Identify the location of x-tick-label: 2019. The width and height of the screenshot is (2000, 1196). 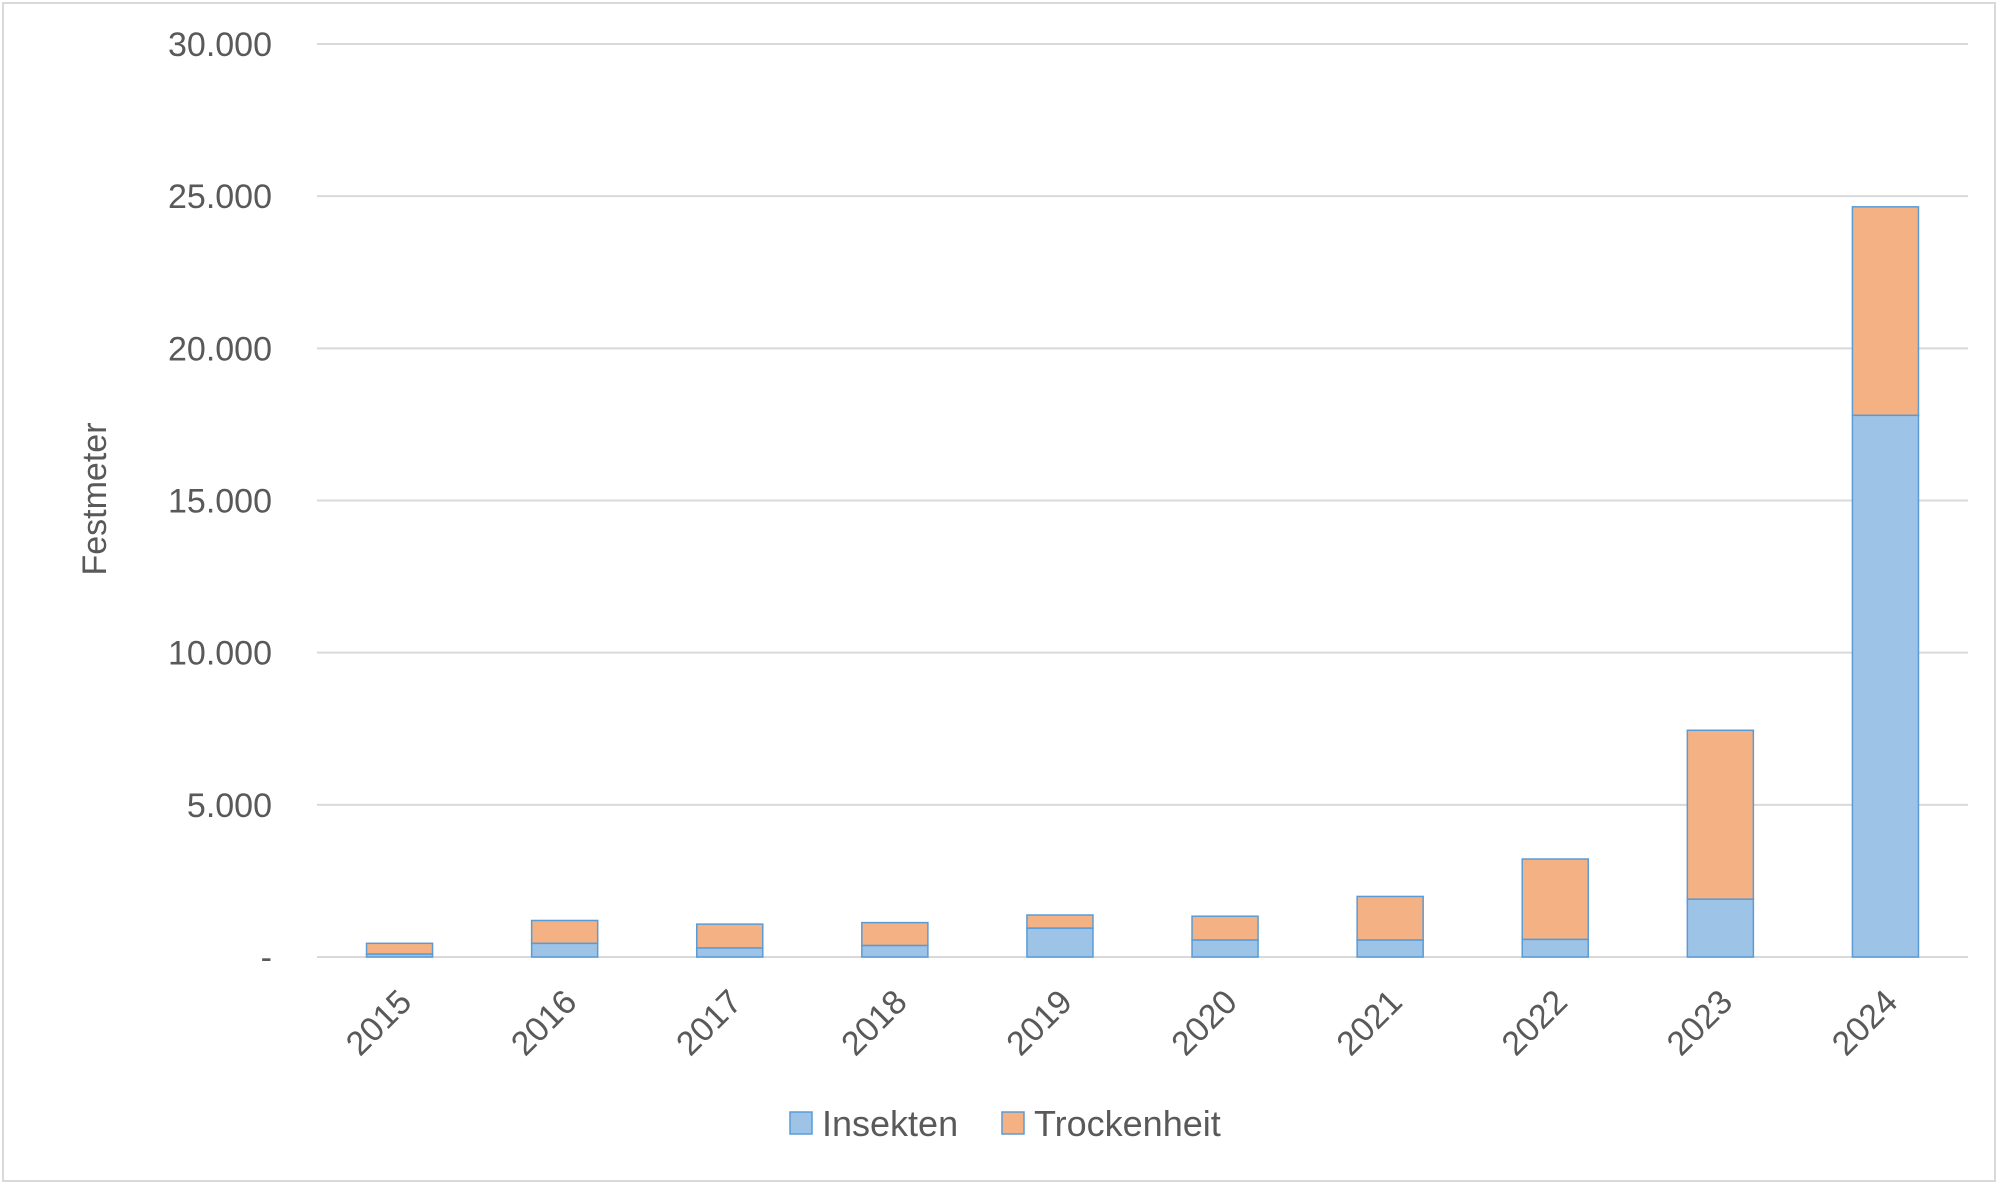
(1039, 1023).